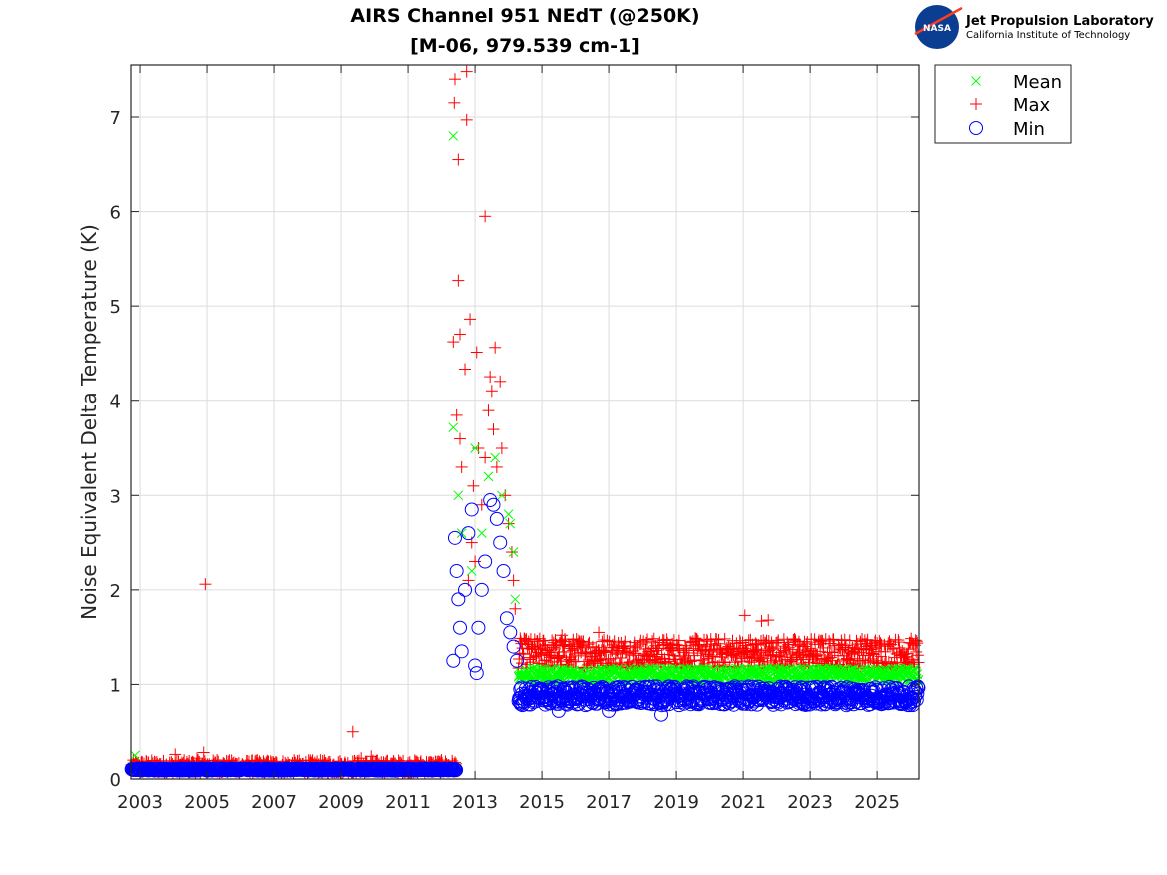 This screenshot has width=1167, height=875. I want to click on legend-entry-min: Min, so click(1007, 129).